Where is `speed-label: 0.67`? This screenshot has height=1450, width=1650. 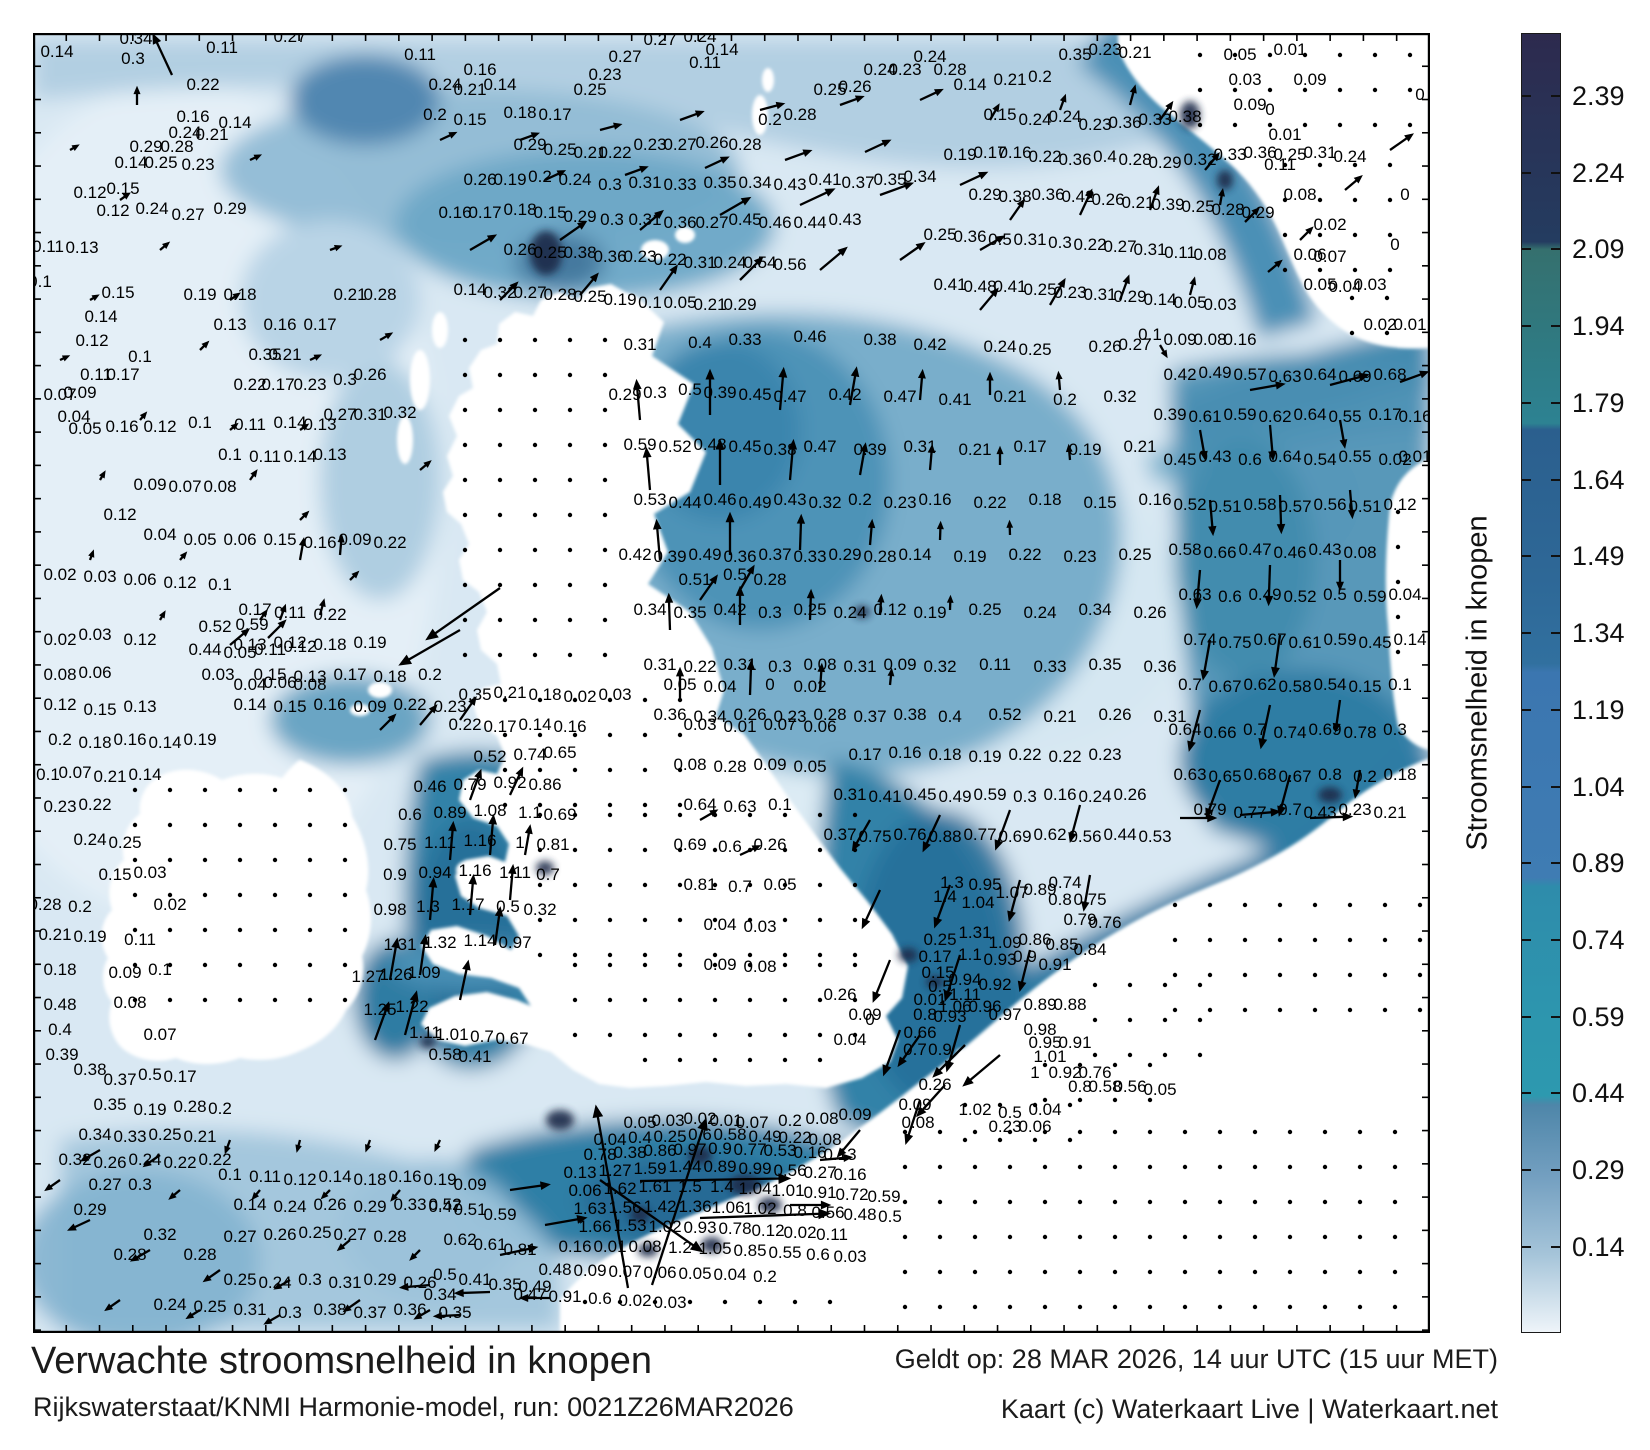 speed-label: 0.67 is located at coordinates (1269, 639).